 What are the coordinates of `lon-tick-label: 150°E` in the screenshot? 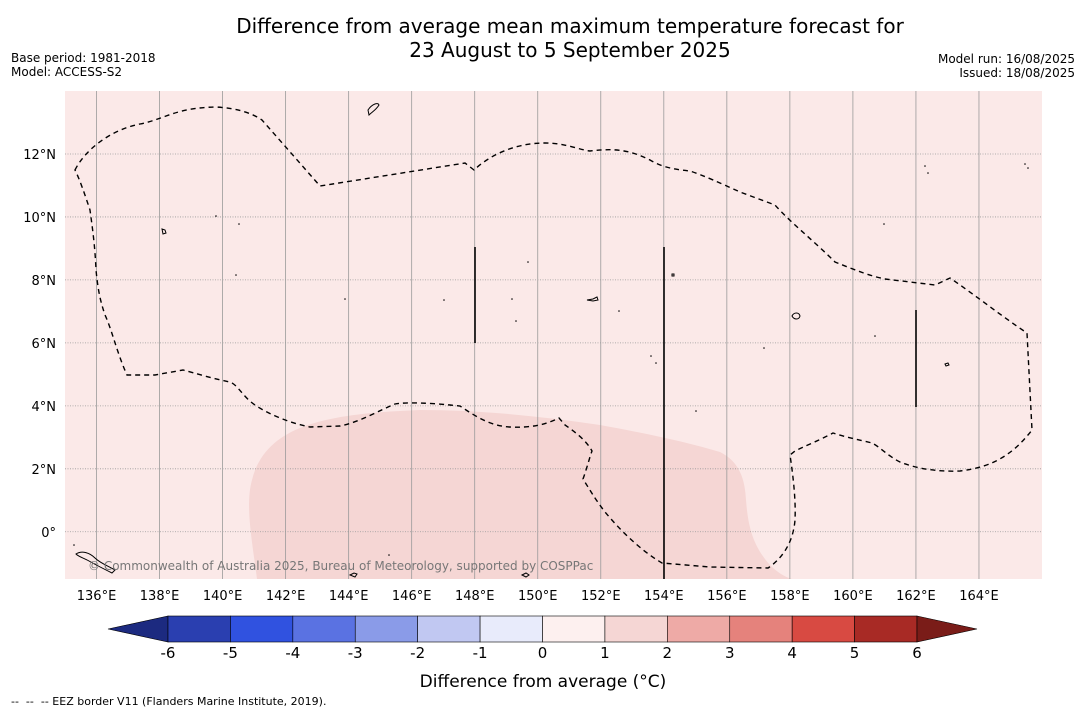 It's located at (538, 596).